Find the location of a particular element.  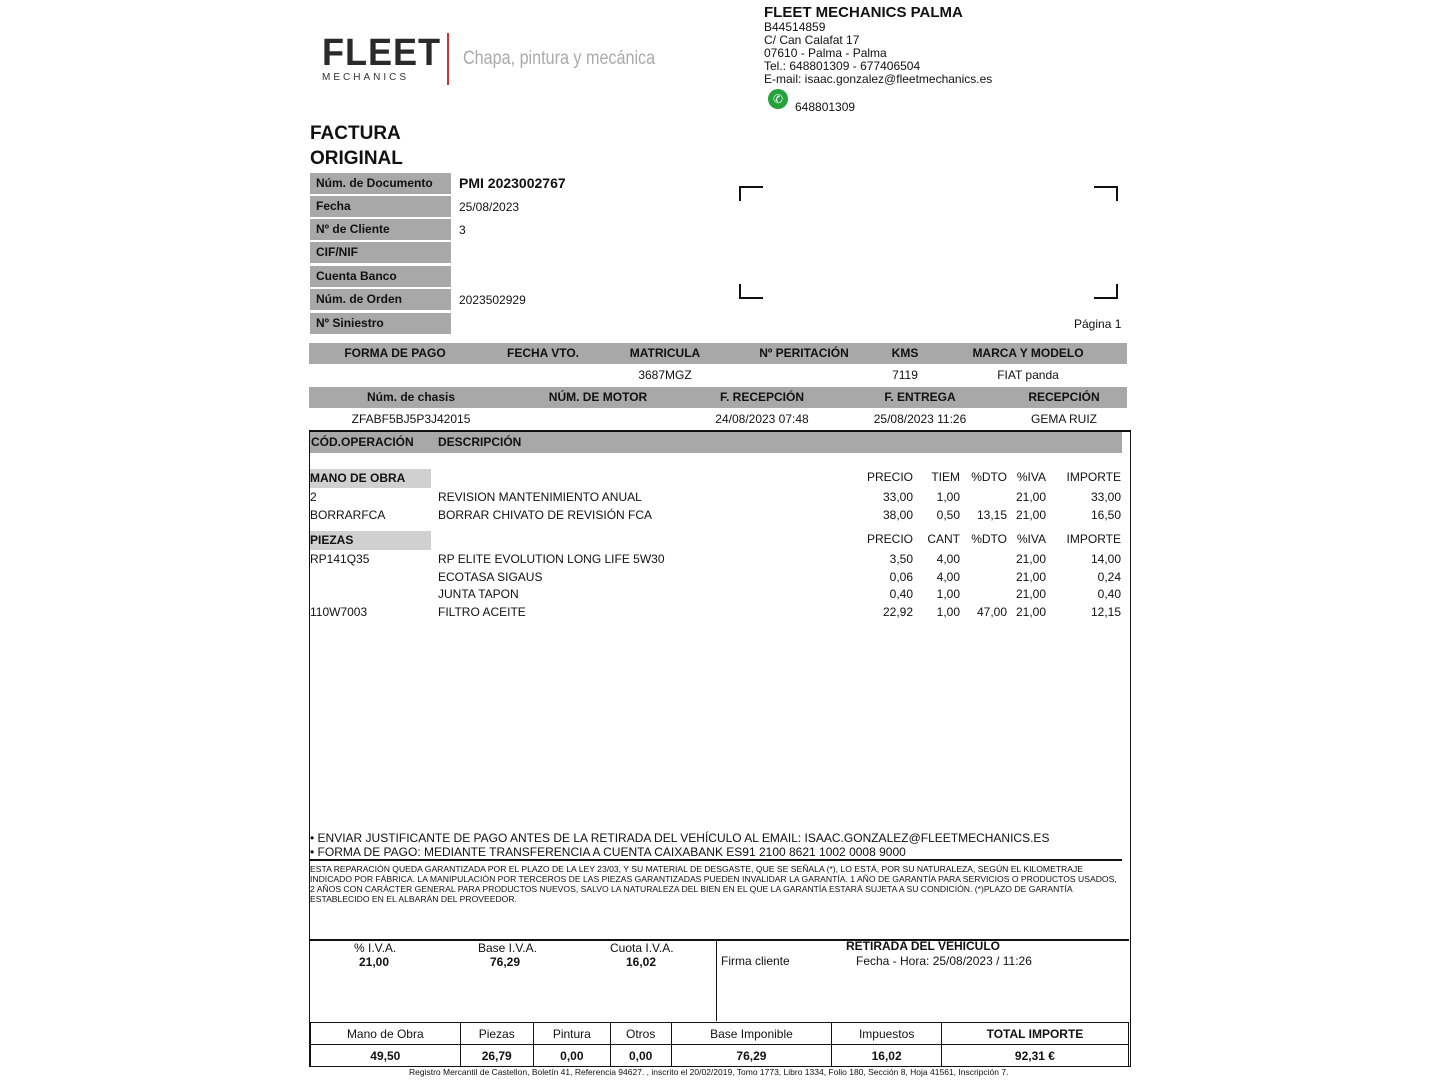

line-code: 2 is located at coordinates (313, 497).